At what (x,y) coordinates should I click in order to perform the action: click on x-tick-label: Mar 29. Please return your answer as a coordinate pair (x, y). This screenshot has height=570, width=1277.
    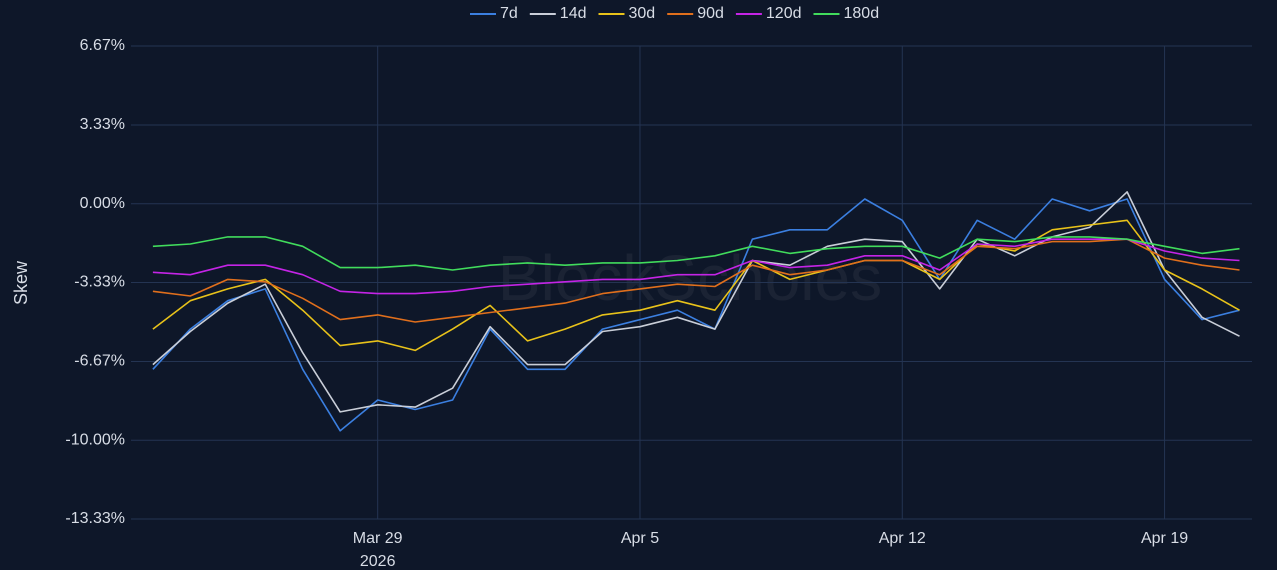
    Looking at the image, I should click on (378, 538).